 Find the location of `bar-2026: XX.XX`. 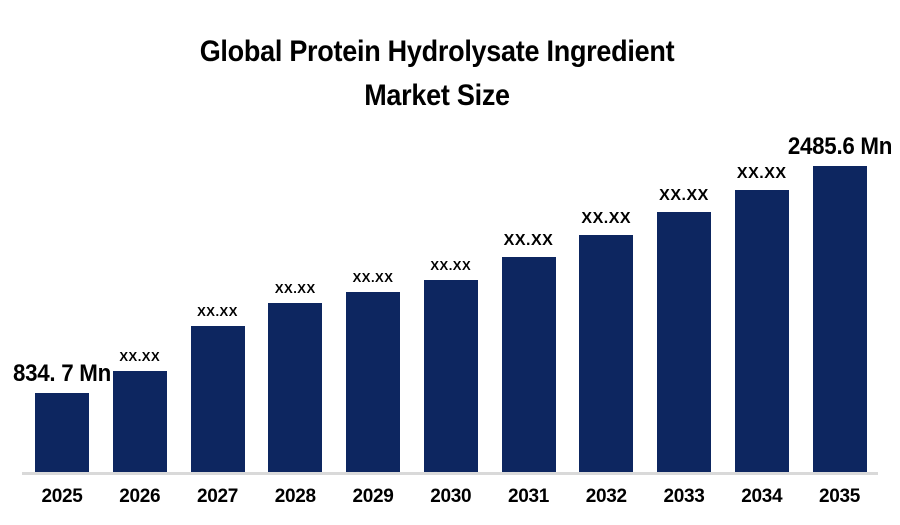

bar-2026: XX.XX is located at coordinates (139, 410).